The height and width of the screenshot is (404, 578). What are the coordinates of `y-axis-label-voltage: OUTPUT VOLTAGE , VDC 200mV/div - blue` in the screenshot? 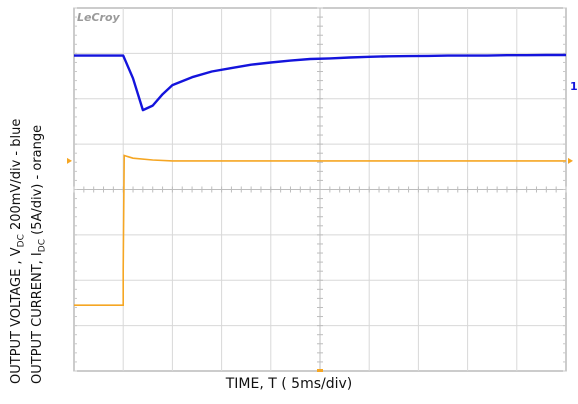 It's located at (18, 251).